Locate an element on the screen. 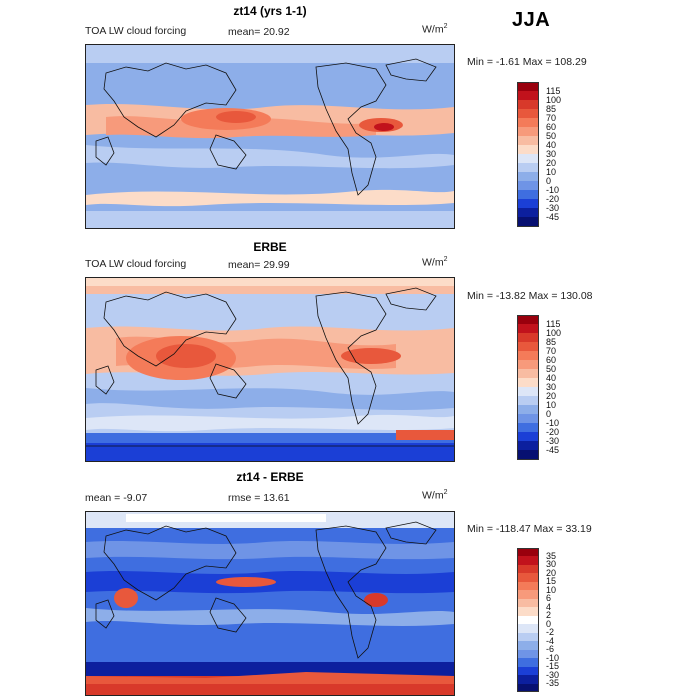 The height and width of the screenshot is (700, 700). panel-1-title: zt14 (yrs 1-1) is located at coordinates (270, 11).